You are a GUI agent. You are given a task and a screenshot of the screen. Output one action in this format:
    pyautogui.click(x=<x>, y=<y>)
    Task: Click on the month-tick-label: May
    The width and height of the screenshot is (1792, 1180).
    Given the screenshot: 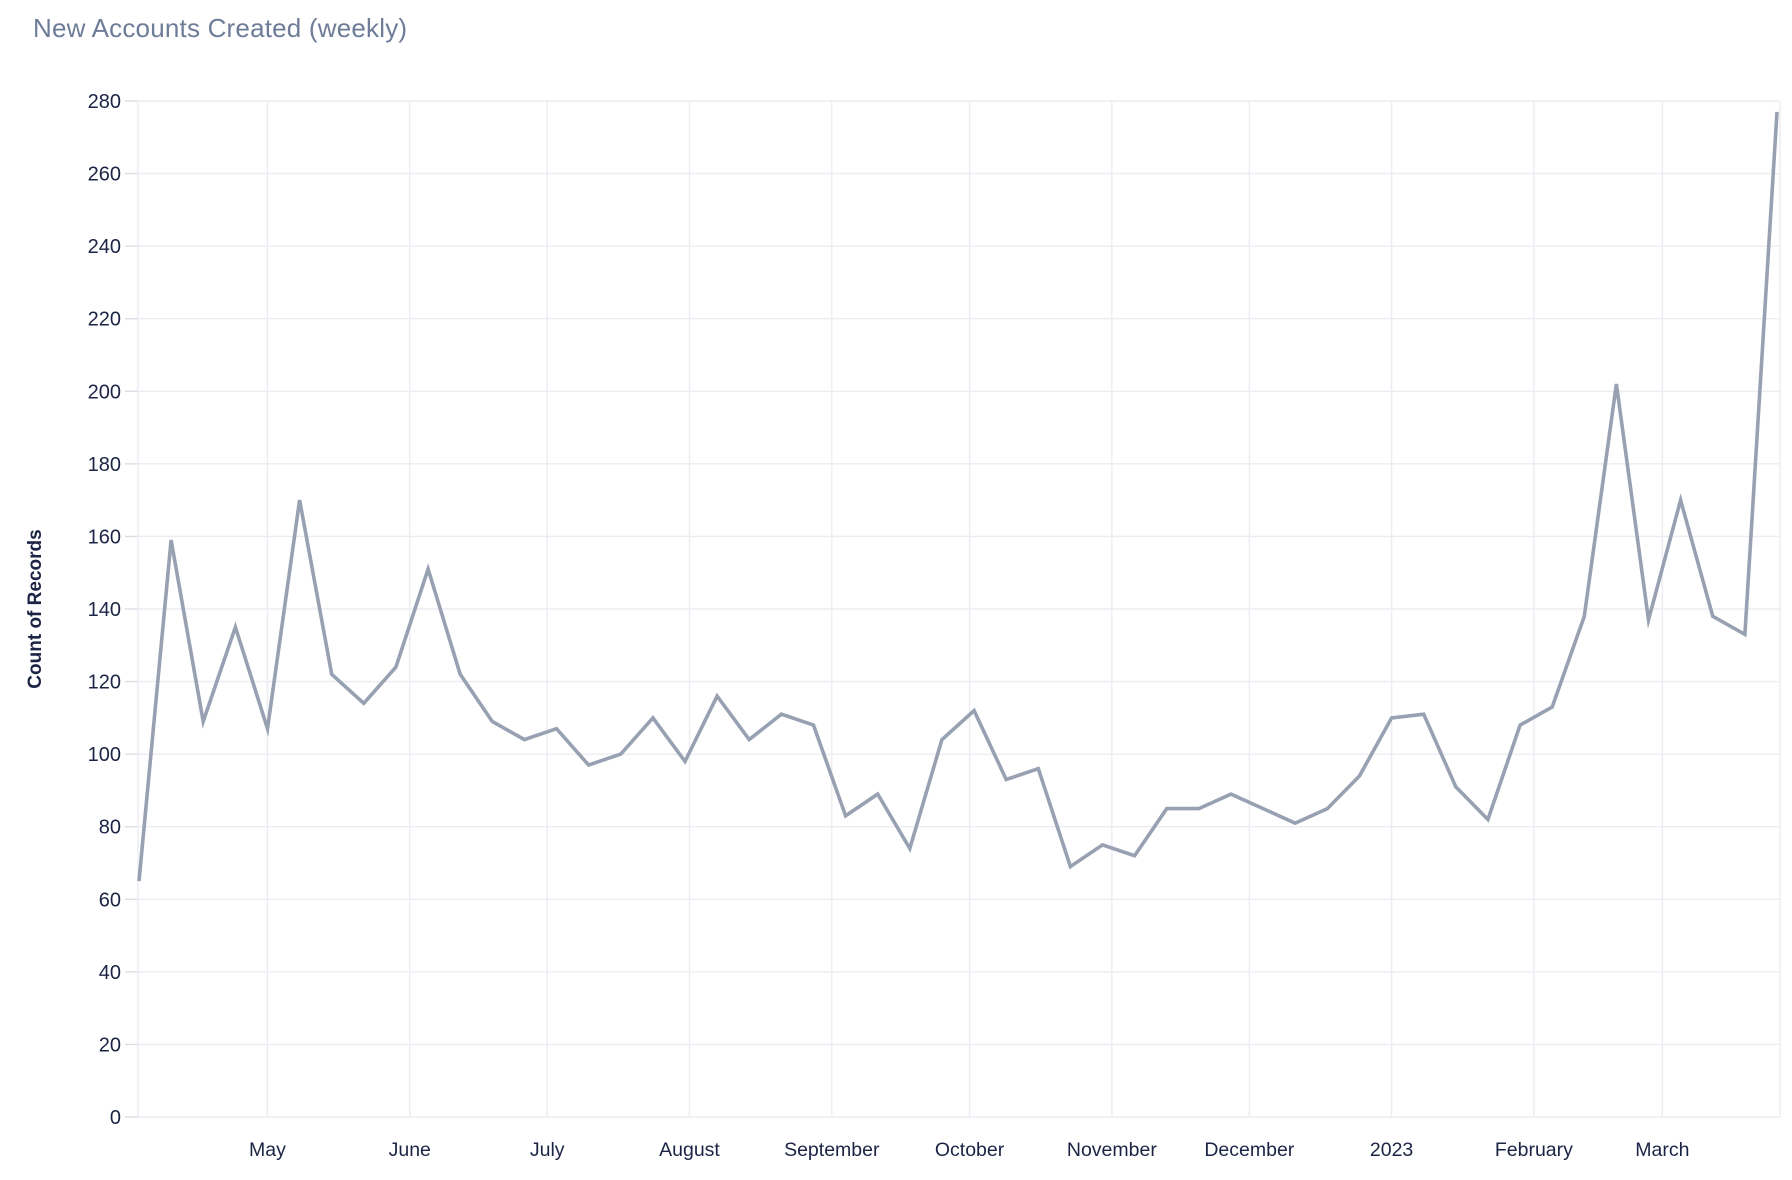 What is the action you would take?
    pyautogui.click(x=267, y=1150)
    